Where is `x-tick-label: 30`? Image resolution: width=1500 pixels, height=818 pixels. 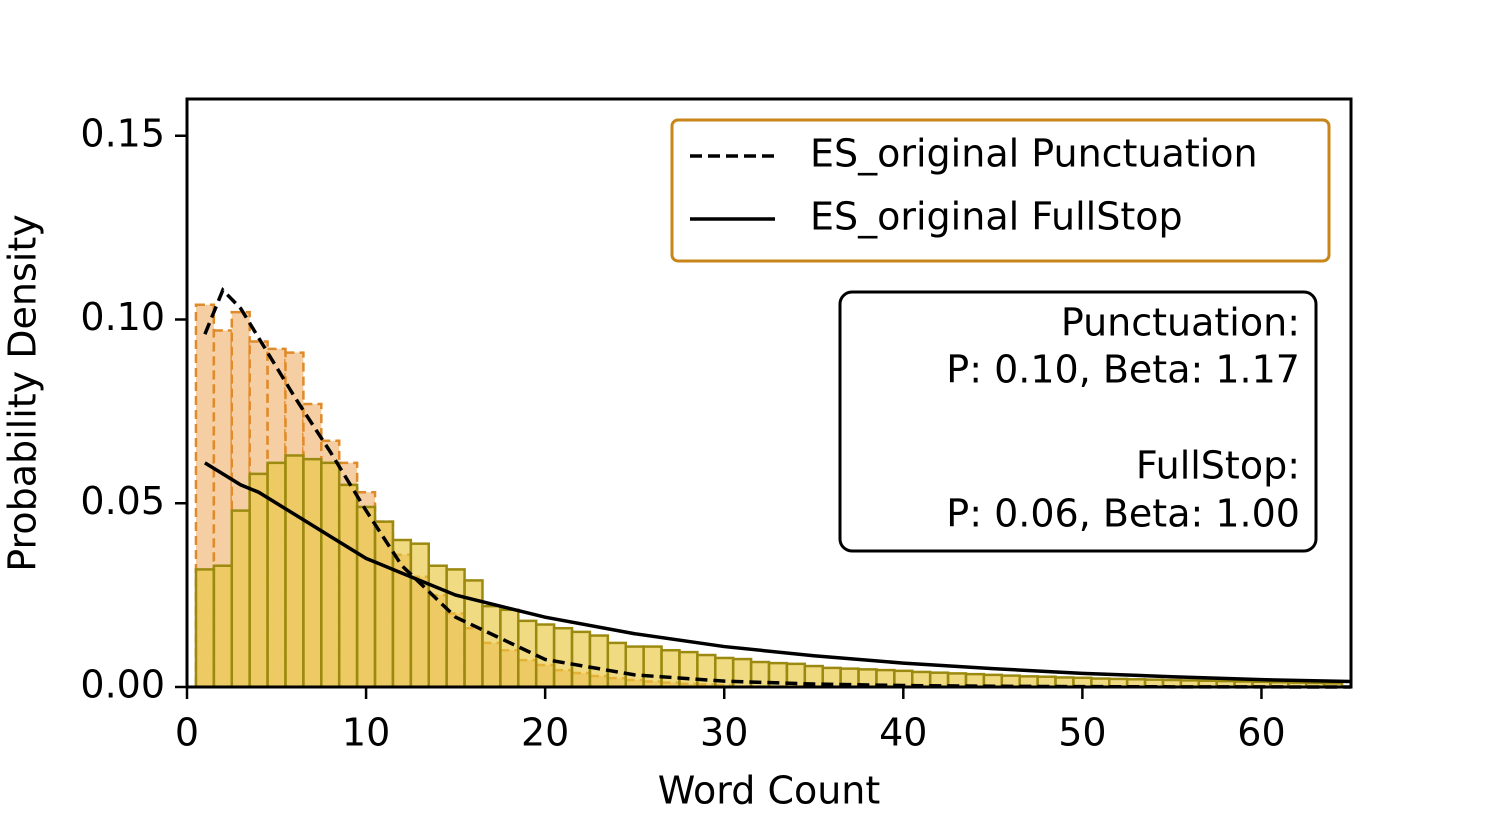 x-tick-label: 30 is located at coordinates (724, 733).